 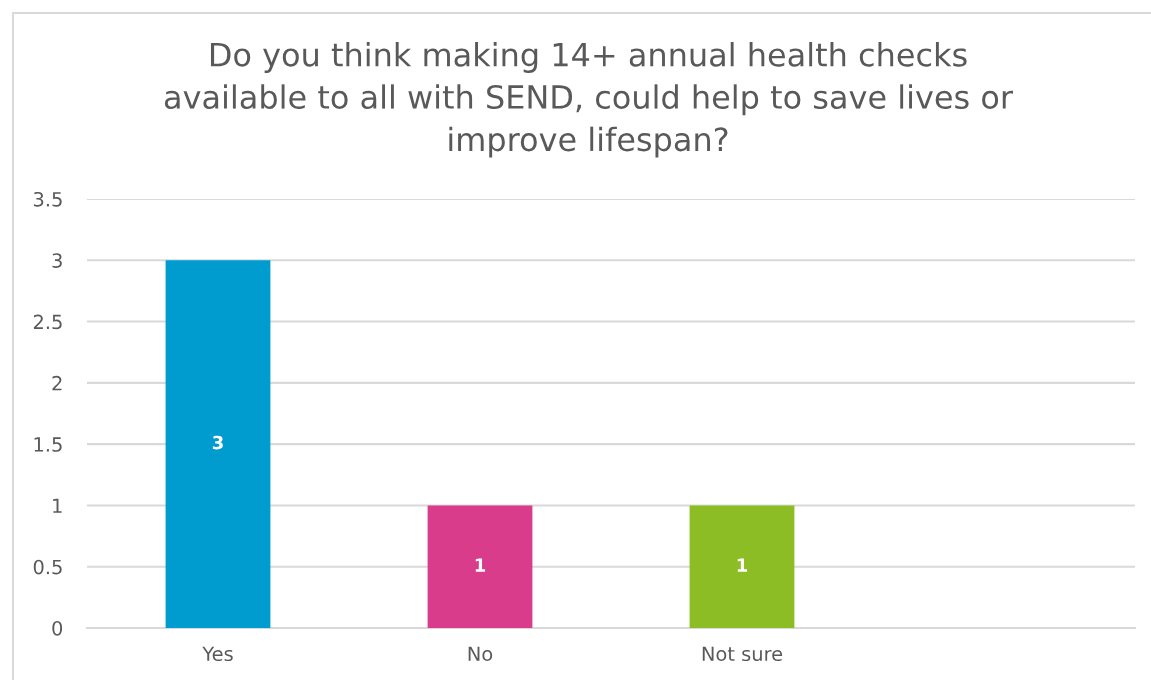 I want to click on y-tick-label: 2, so click(x=57, y=383).